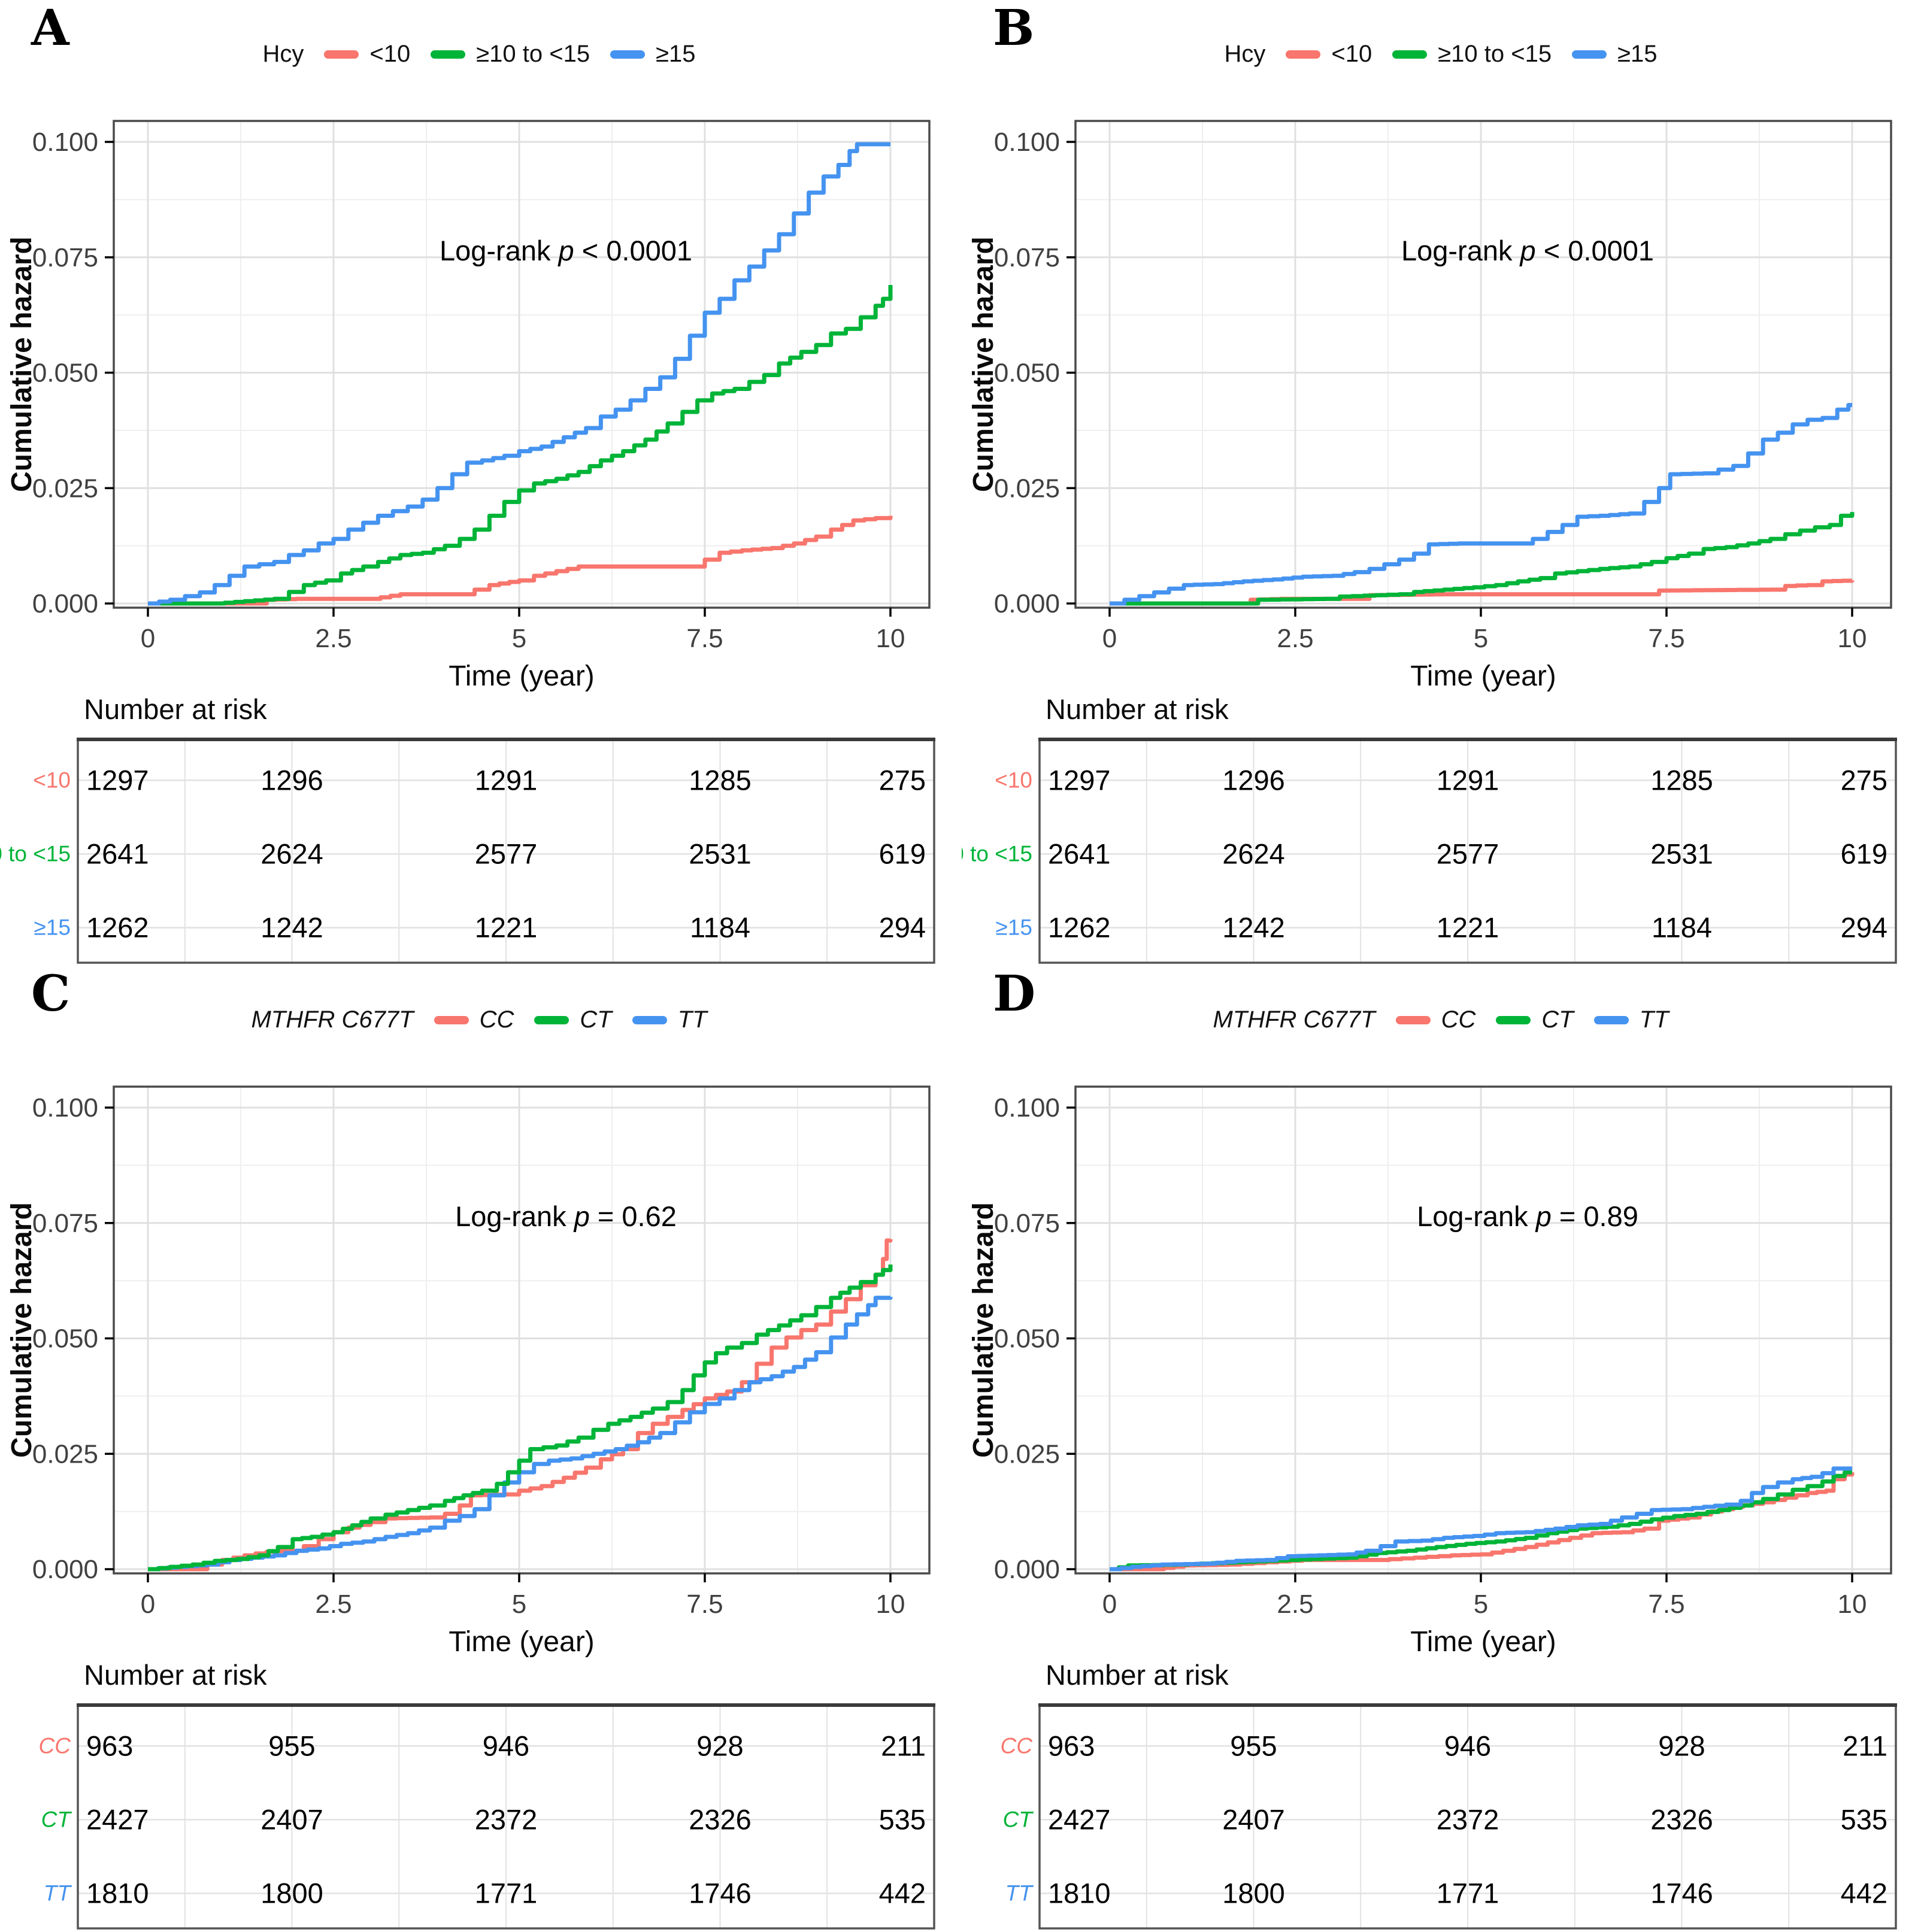 The image size is (1924, 1932). I want to click on risk-value: 963, so click(109, 1745).